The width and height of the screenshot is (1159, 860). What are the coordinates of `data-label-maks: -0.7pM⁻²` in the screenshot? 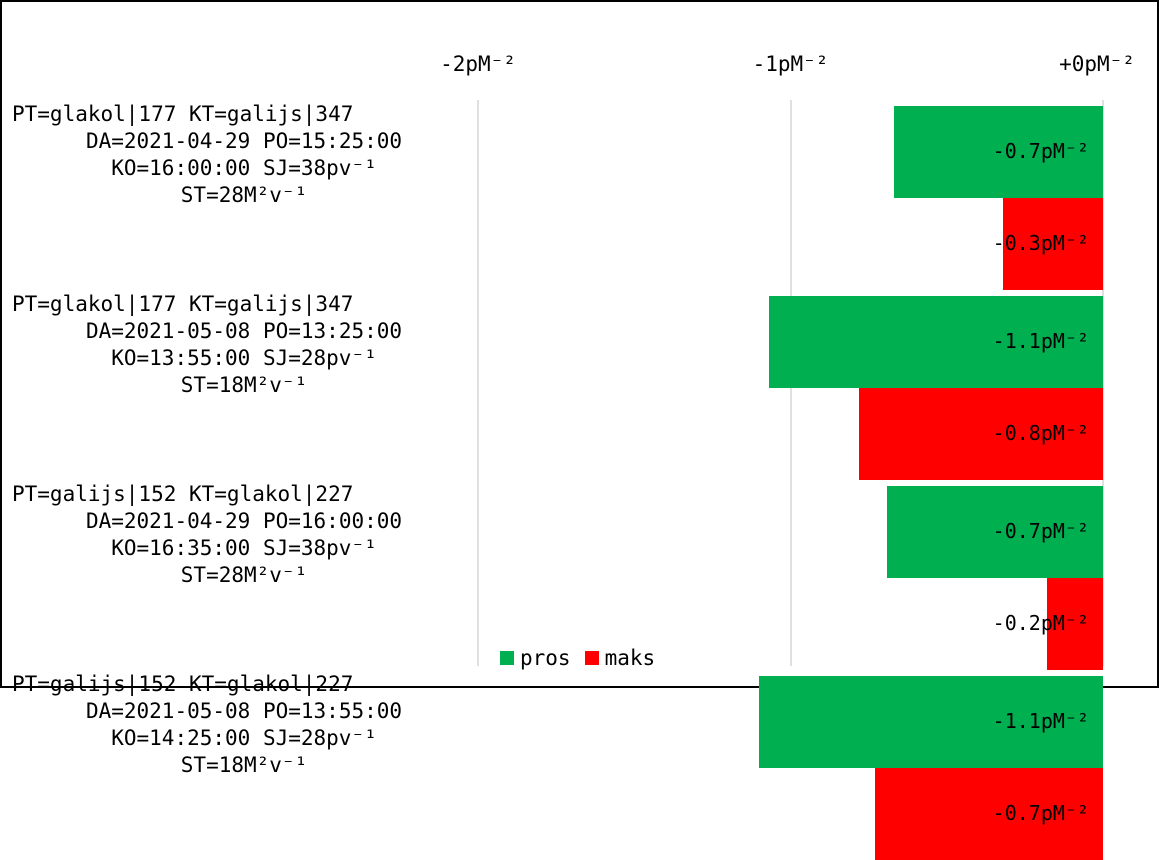 It's located at (1040, 813).